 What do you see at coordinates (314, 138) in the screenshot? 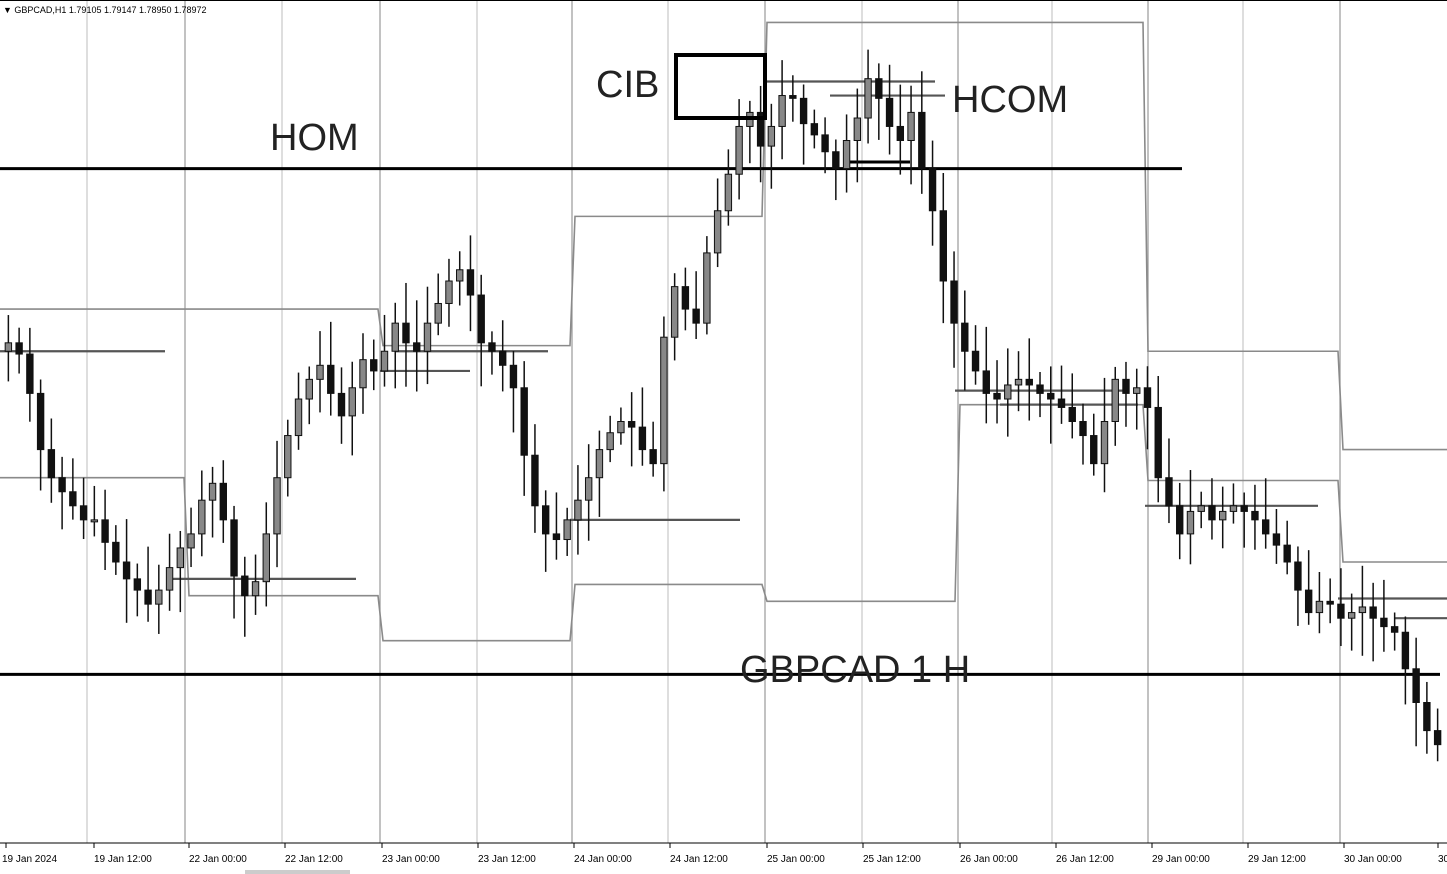
I see `annotation-hom: HOM` at bounding box center [314, 138].